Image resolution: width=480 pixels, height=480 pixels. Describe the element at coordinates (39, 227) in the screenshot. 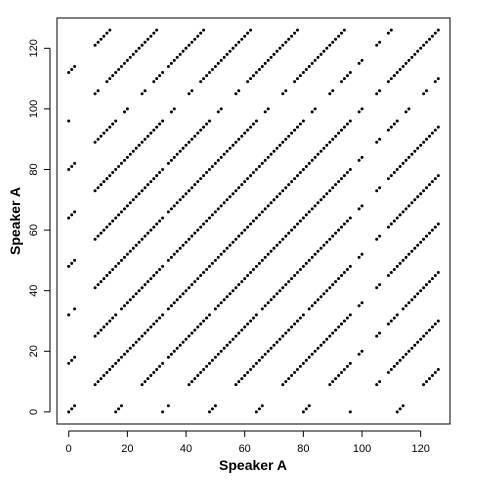

I see `y-axis: 0 20 40 60 80 100 120` at that location.